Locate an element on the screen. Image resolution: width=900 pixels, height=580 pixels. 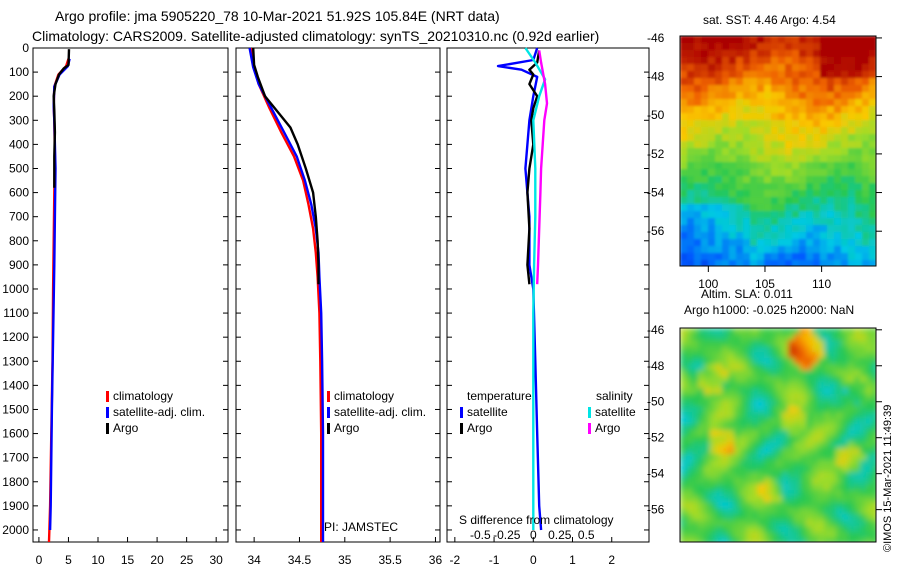
legend-swatch-temp-argo is located at coordinates (461, 428).